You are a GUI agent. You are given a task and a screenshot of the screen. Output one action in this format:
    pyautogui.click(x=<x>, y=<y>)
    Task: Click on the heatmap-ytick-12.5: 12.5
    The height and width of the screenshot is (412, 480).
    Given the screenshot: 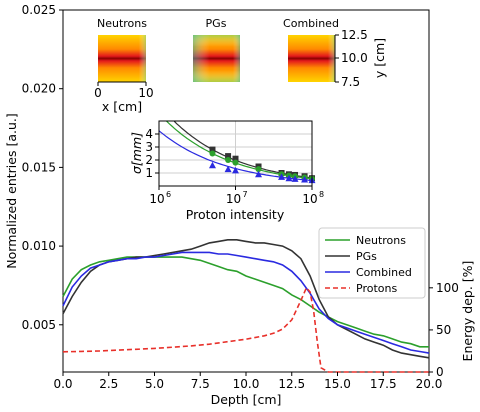 What is the action you would take?
    pyautogui.click(x=354, y=35)
    